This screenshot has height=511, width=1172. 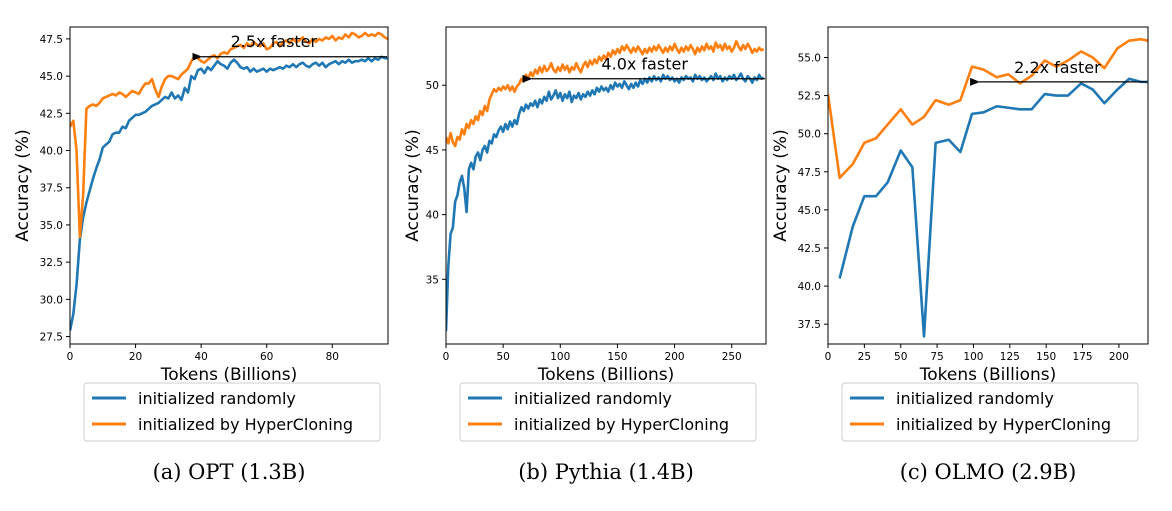 I want to click on y-tick-label: 50.0, so click(x=809, y=135).